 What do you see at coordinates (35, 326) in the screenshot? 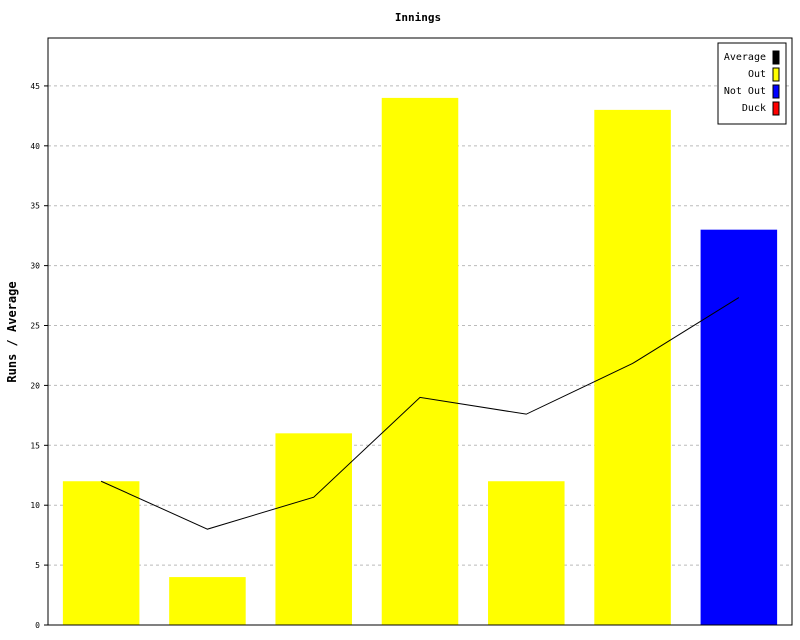
I see `y-tick-label: 25` at bounding box center [35, 326].